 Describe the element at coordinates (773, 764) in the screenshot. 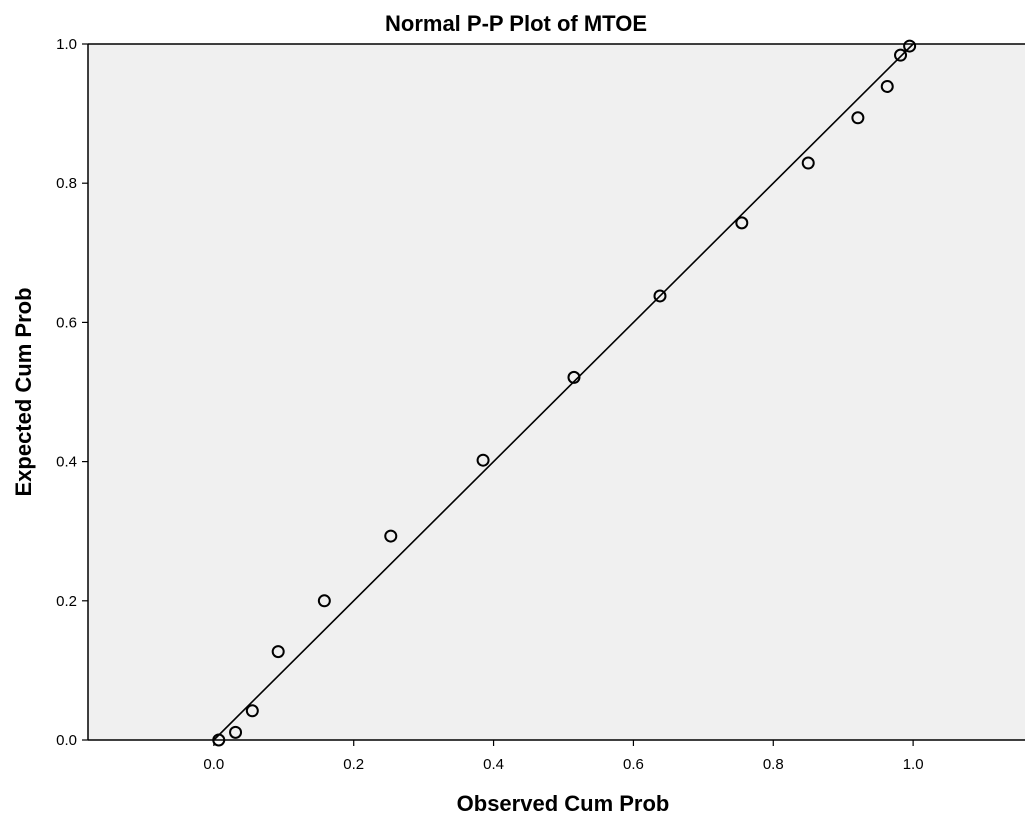

I see `x-tick-label: 0.8` at that location.